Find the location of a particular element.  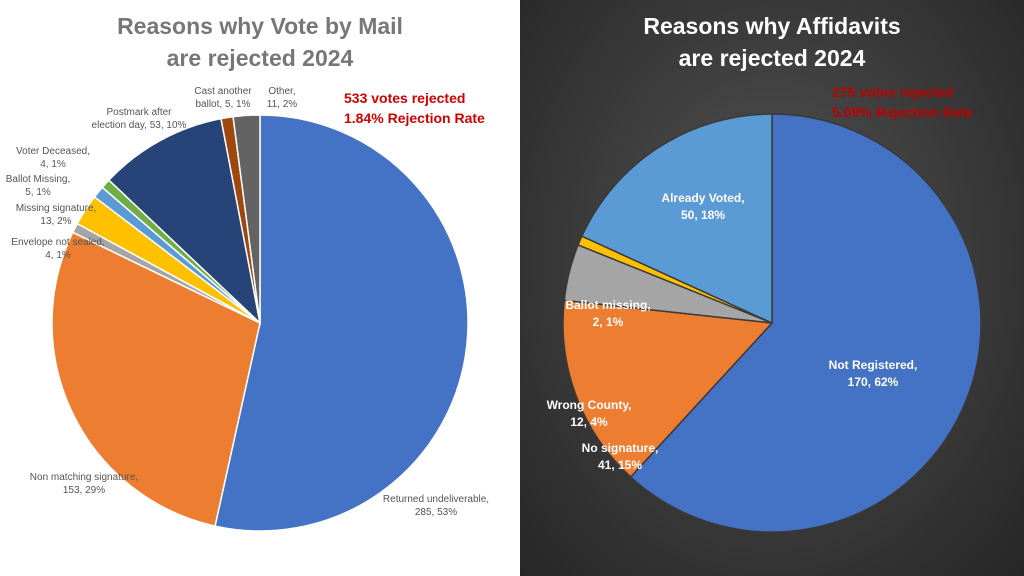

chart-title-line: Reasons why Vote by Mail is located at coordinates (260, 26).